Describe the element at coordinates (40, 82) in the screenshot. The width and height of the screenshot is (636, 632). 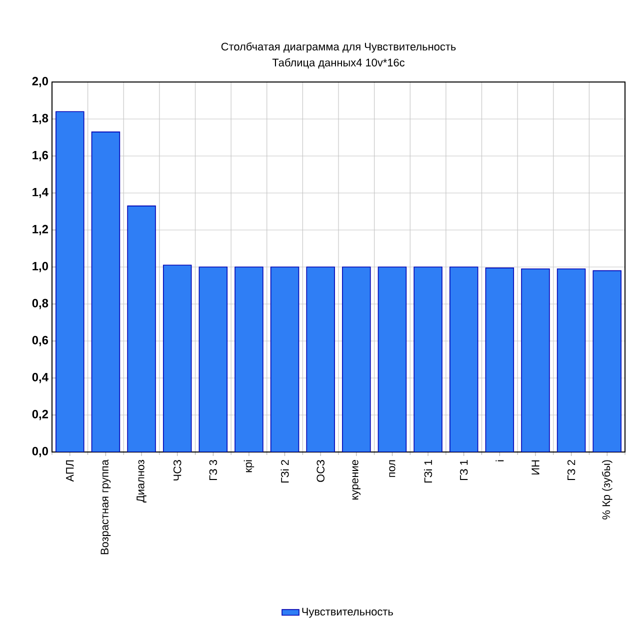
I see `y-tick-label: 2,0` at that location.